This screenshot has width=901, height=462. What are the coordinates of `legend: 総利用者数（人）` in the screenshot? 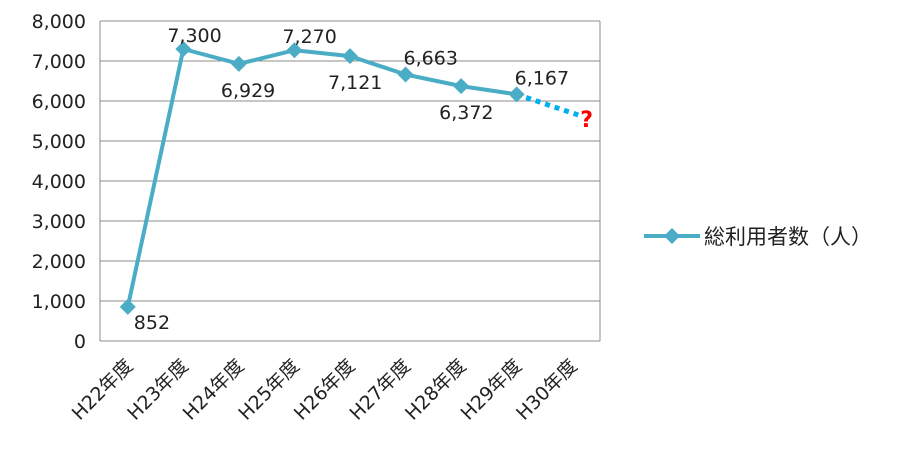 It's located at (758, 237).